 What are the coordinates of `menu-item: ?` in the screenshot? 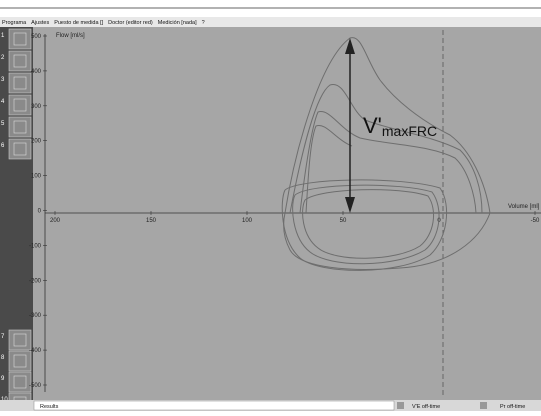 It's located at (203, 23).